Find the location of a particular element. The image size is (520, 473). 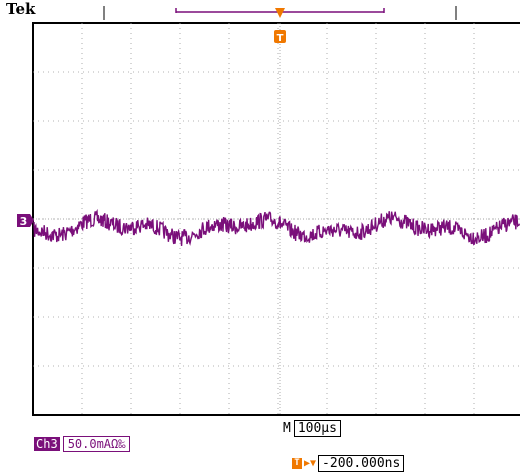

trigger-position-value: -200.000ns is located at coordinates (361, 463).